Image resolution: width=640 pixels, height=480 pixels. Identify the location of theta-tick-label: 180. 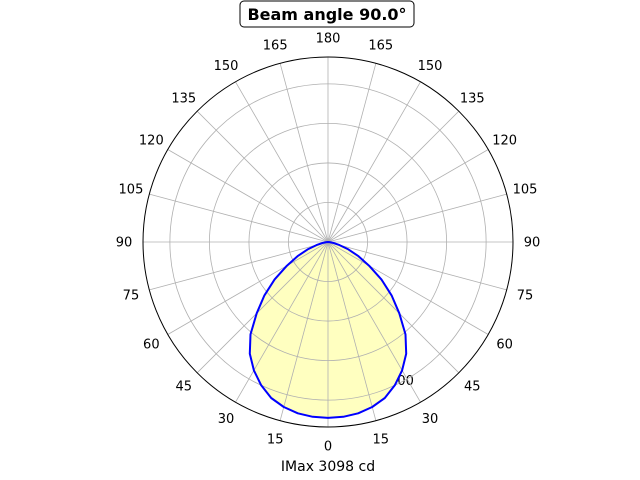
(328, 39).